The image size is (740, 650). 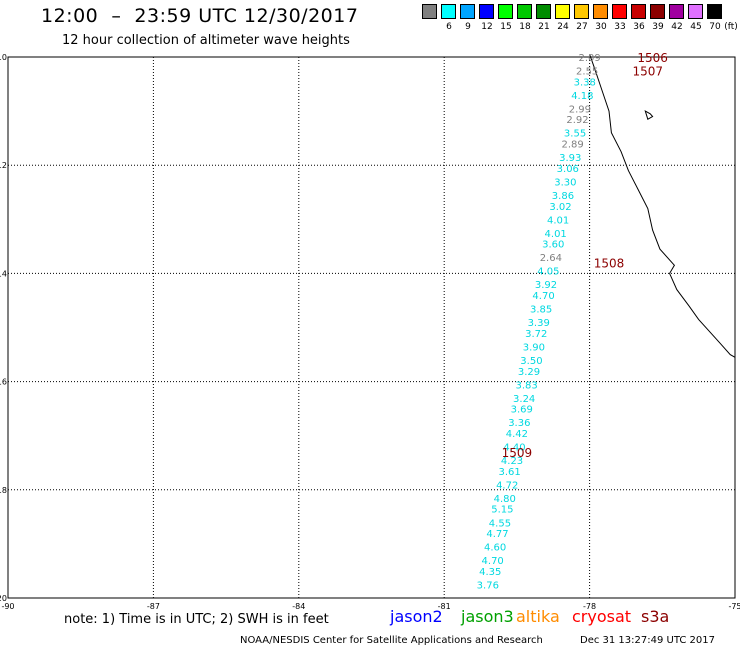 I want to click on lat-tick-label: -14, so click(x=3, y=273).